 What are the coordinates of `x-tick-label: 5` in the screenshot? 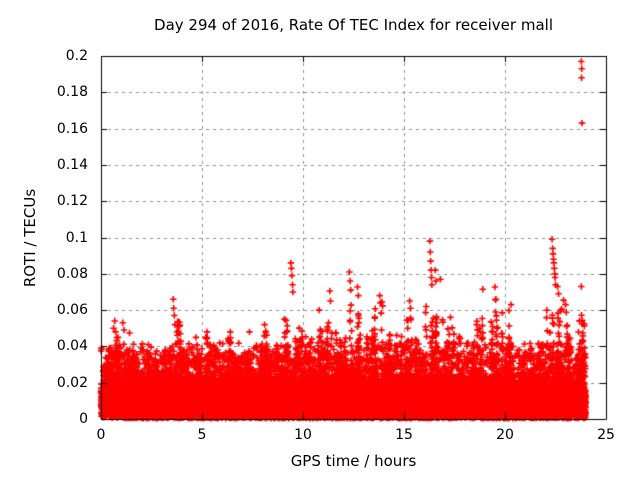 It's located at (202, 435).